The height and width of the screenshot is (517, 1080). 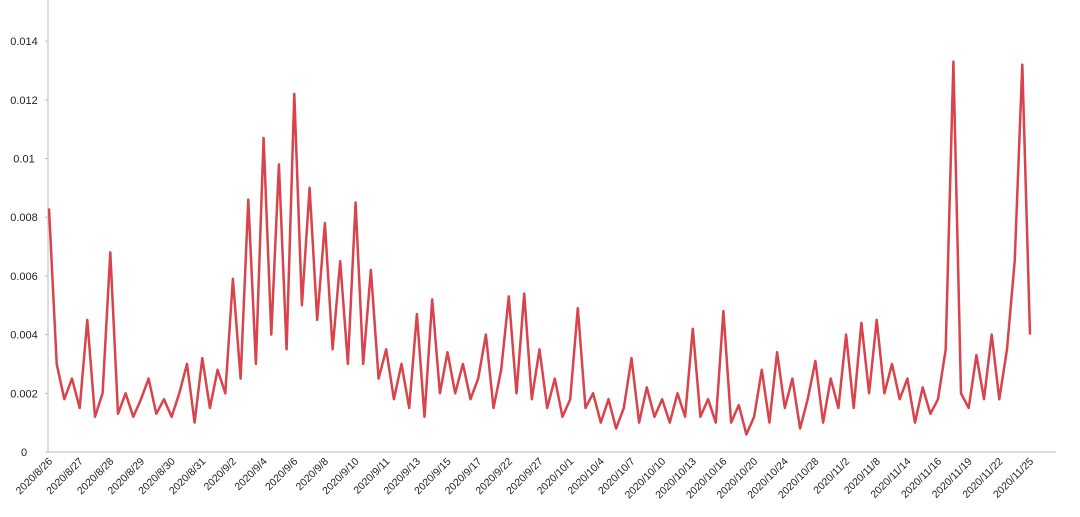 I want to click on y-tick-label: 0.01, so click(x=23, y=159).